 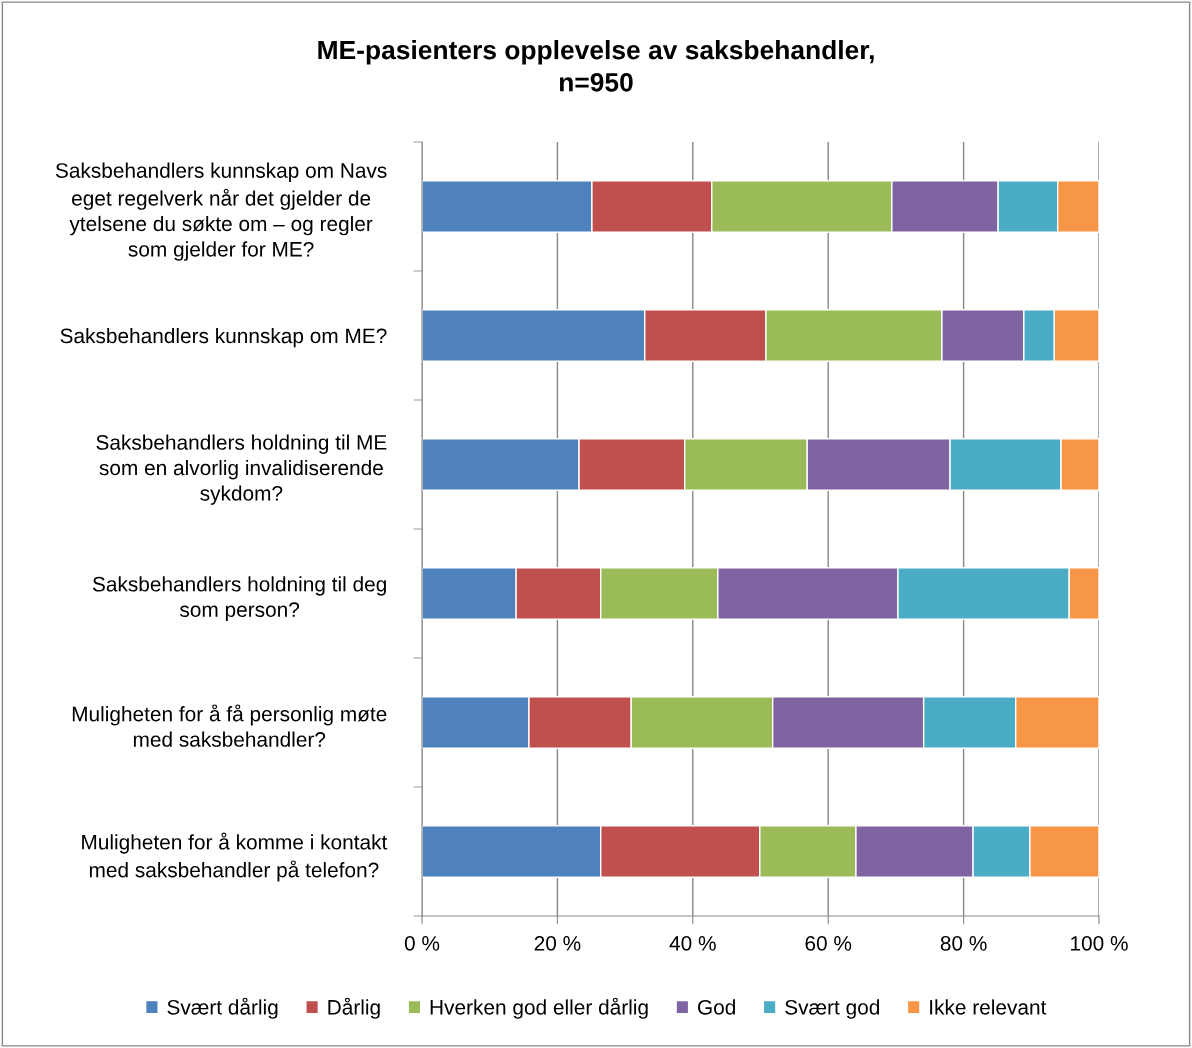 I want to click on y-tick-label: Saksbehandlers holdning til deg som person?, so click(x=239, y=599).